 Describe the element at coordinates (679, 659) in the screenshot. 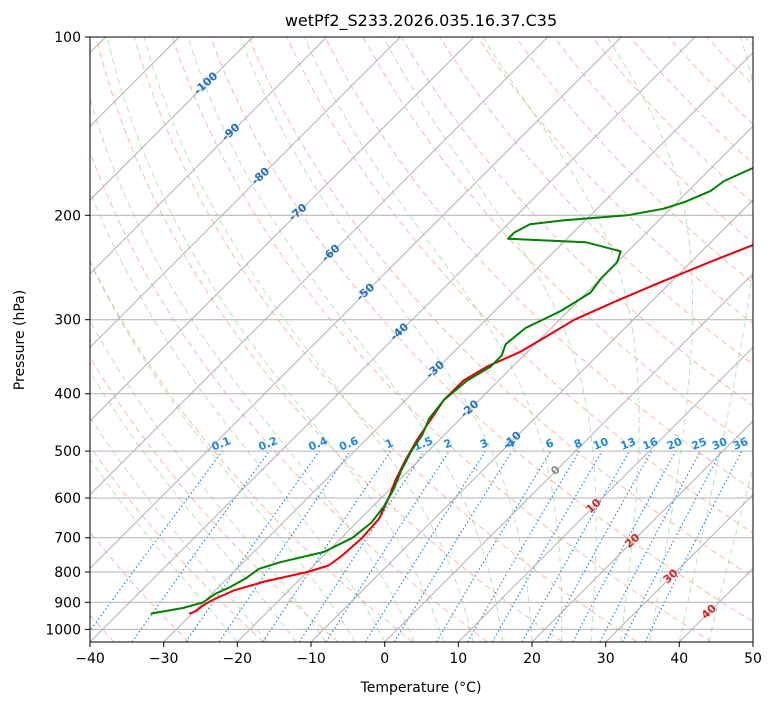

I see `x-tick-label: 40` at that location.